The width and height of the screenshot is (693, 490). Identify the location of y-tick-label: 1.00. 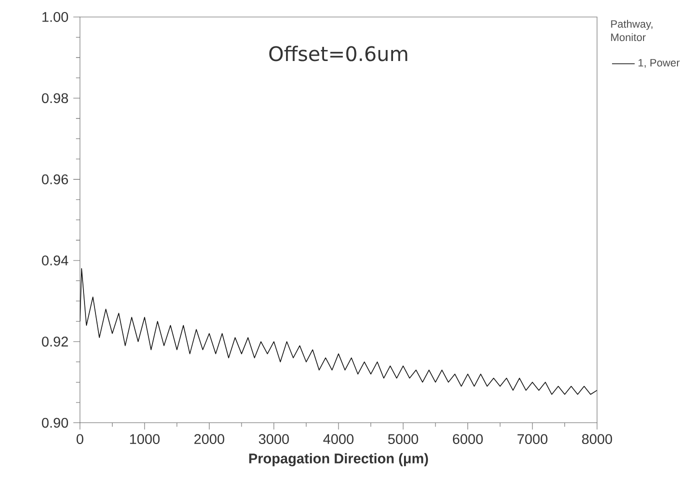
(55, 17).